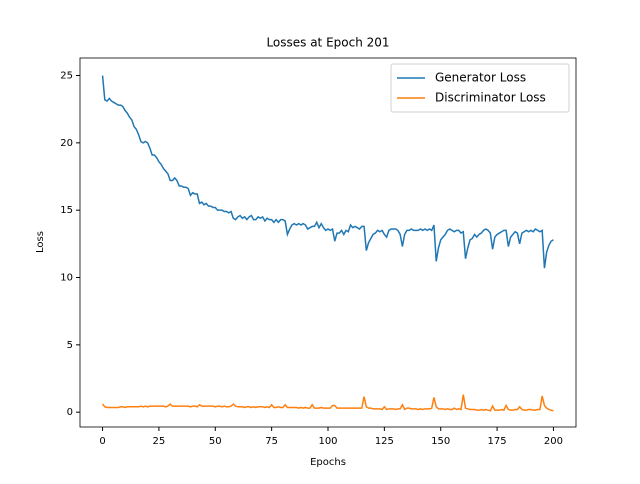 Image resolution: width=640 pixels, height=484 pixels. Describe the element at coordinates (553, 441) in the screenshot. I see `x-tick-label: 200` at that location.